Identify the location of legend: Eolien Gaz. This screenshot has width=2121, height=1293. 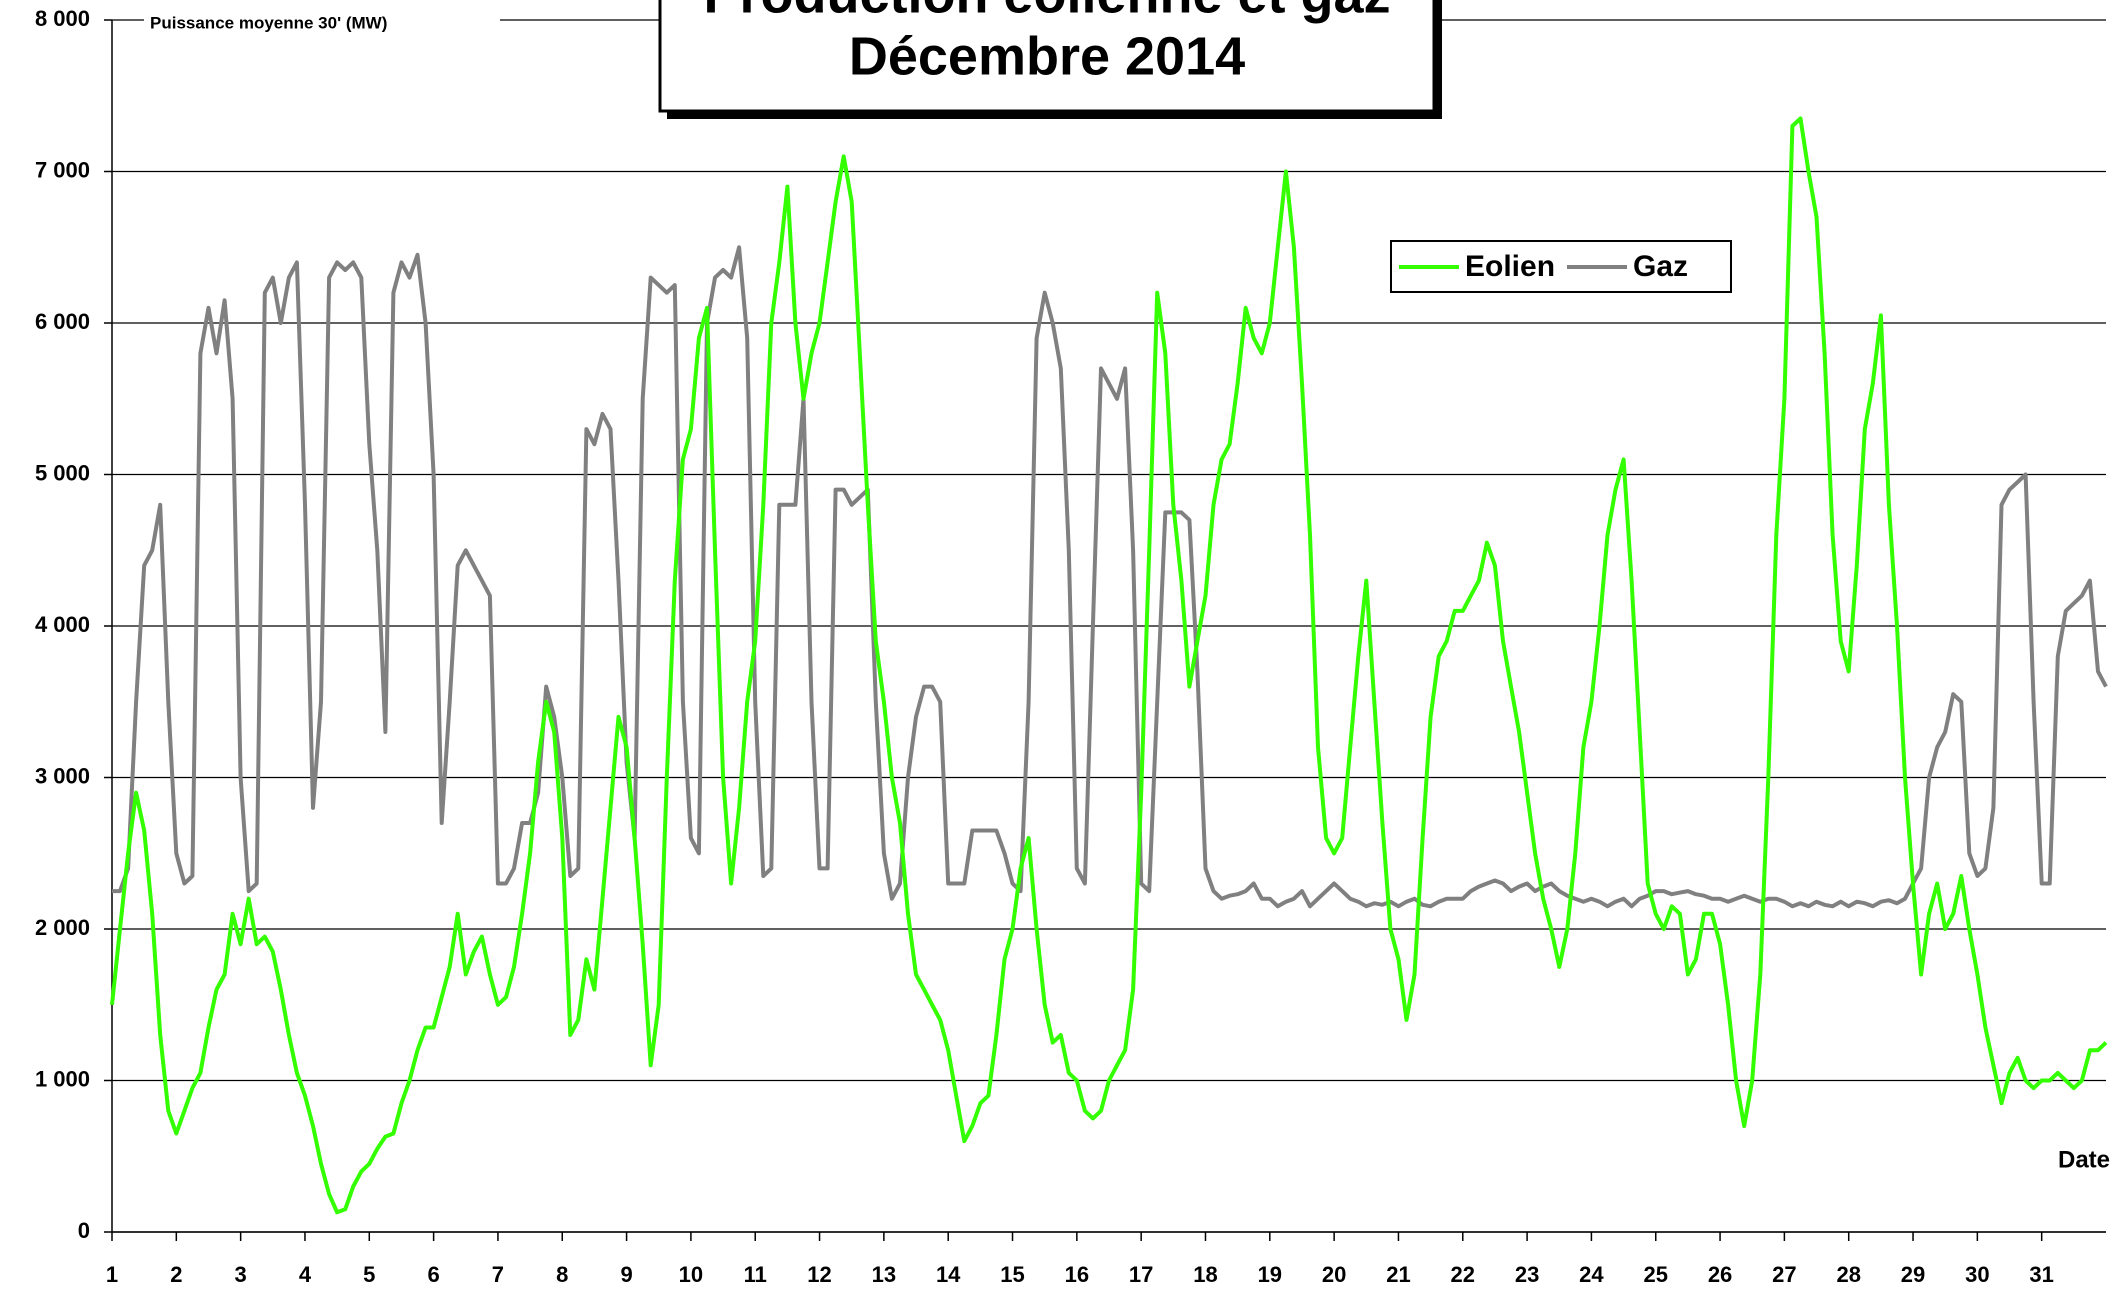
(1561, 266).